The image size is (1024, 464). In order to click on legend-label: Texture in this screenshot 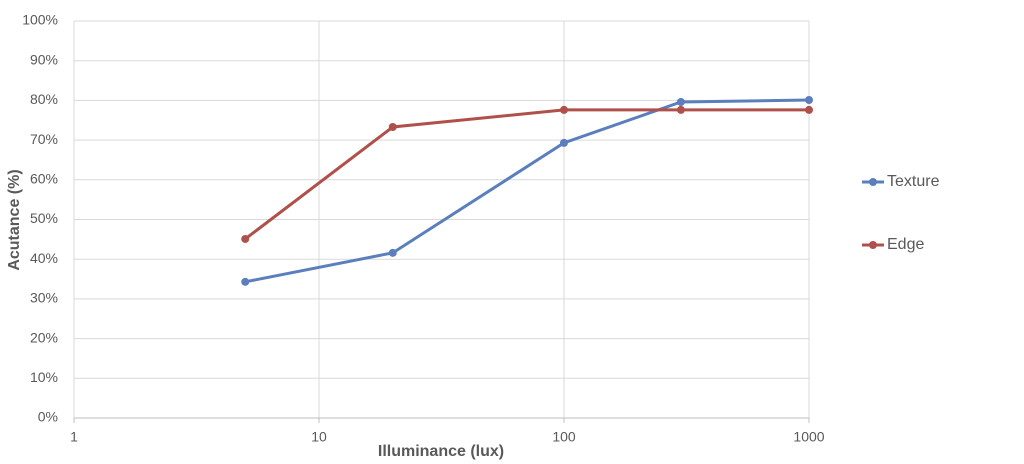, I will do `click(913, 181)`.